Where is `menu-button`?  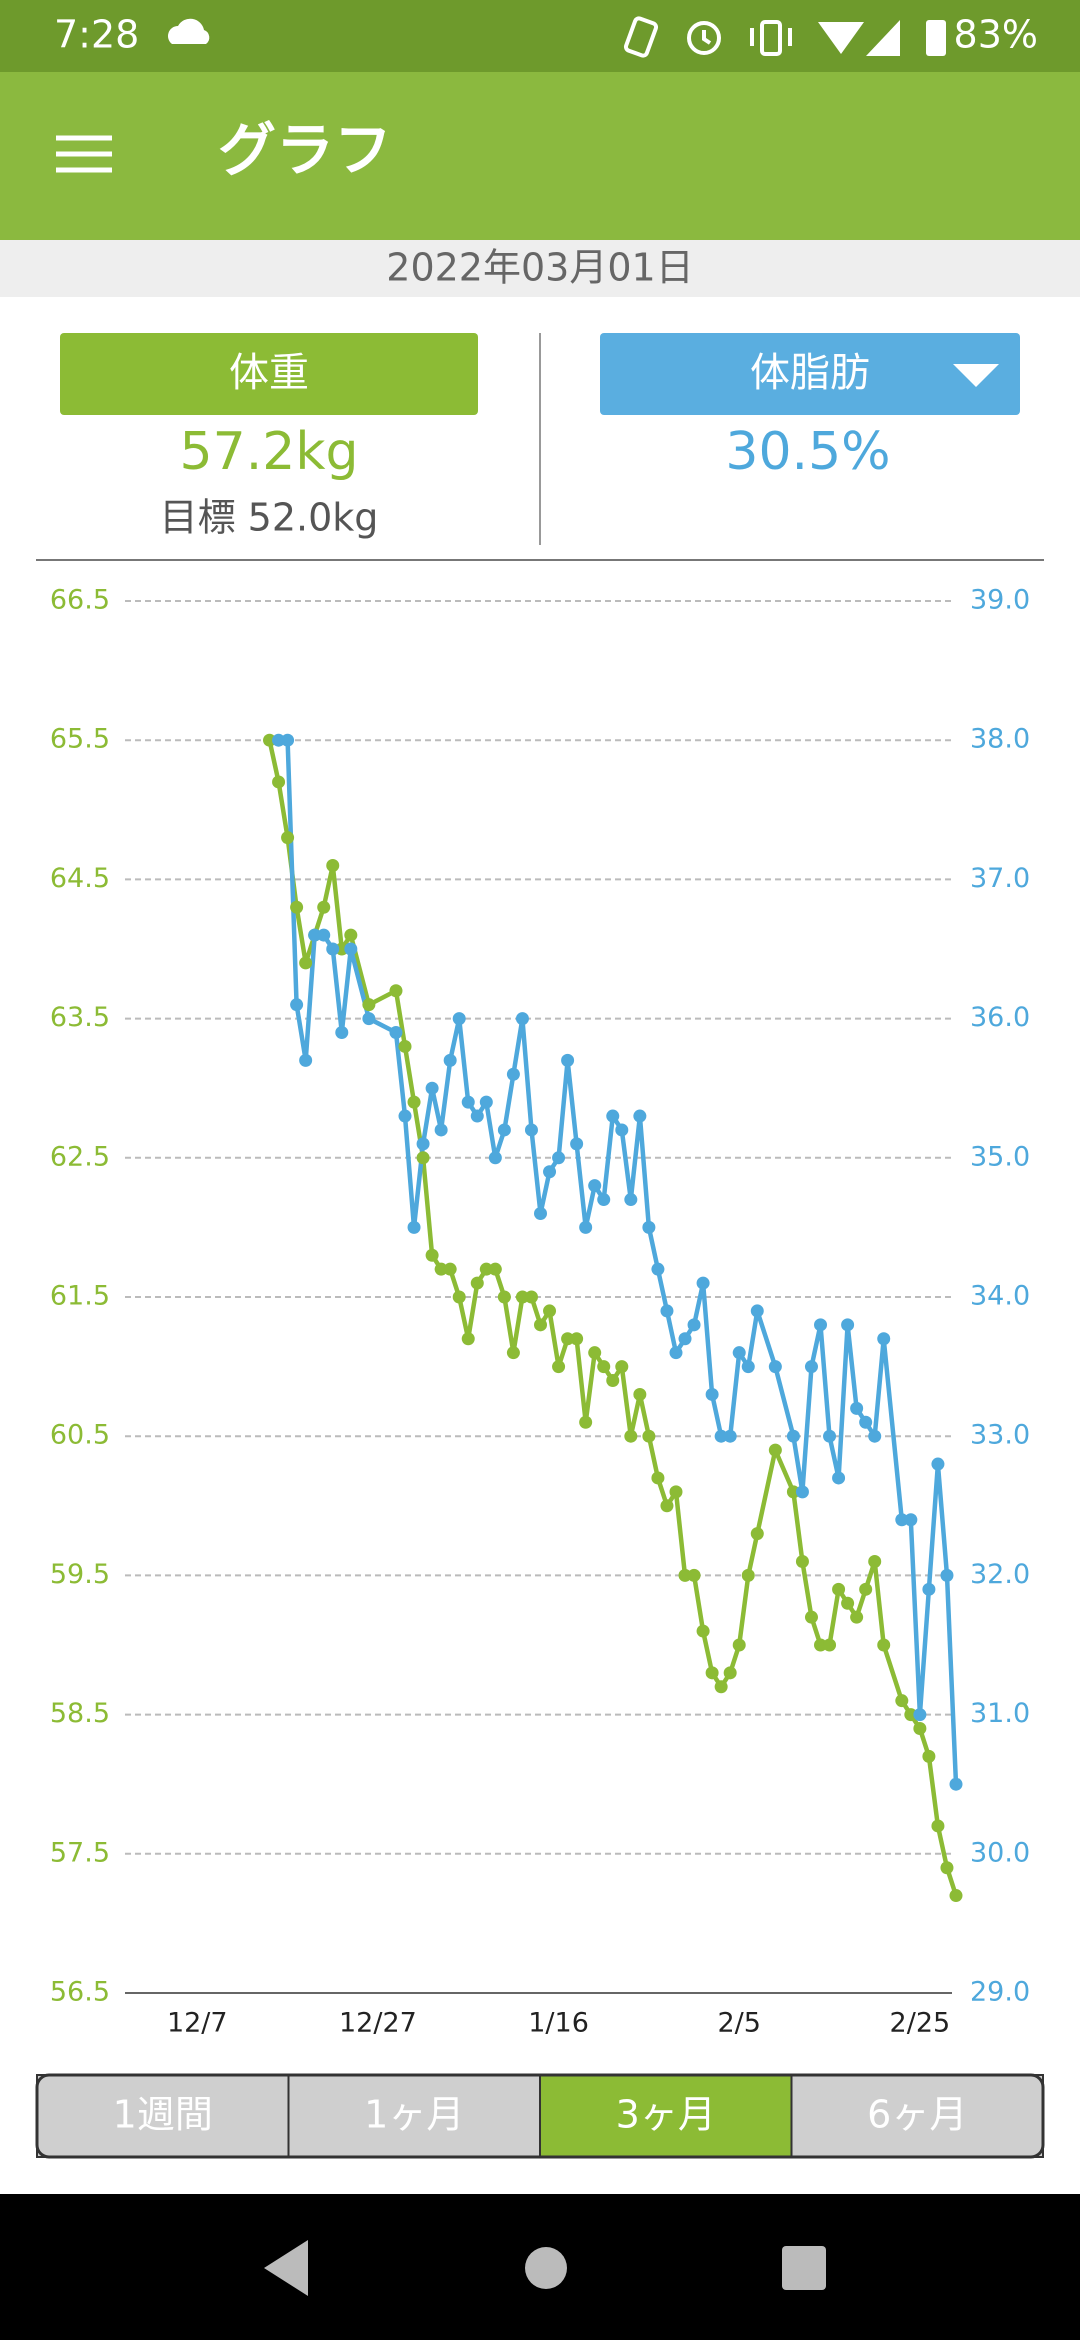
menu-button is located at coordinates (84, 154).